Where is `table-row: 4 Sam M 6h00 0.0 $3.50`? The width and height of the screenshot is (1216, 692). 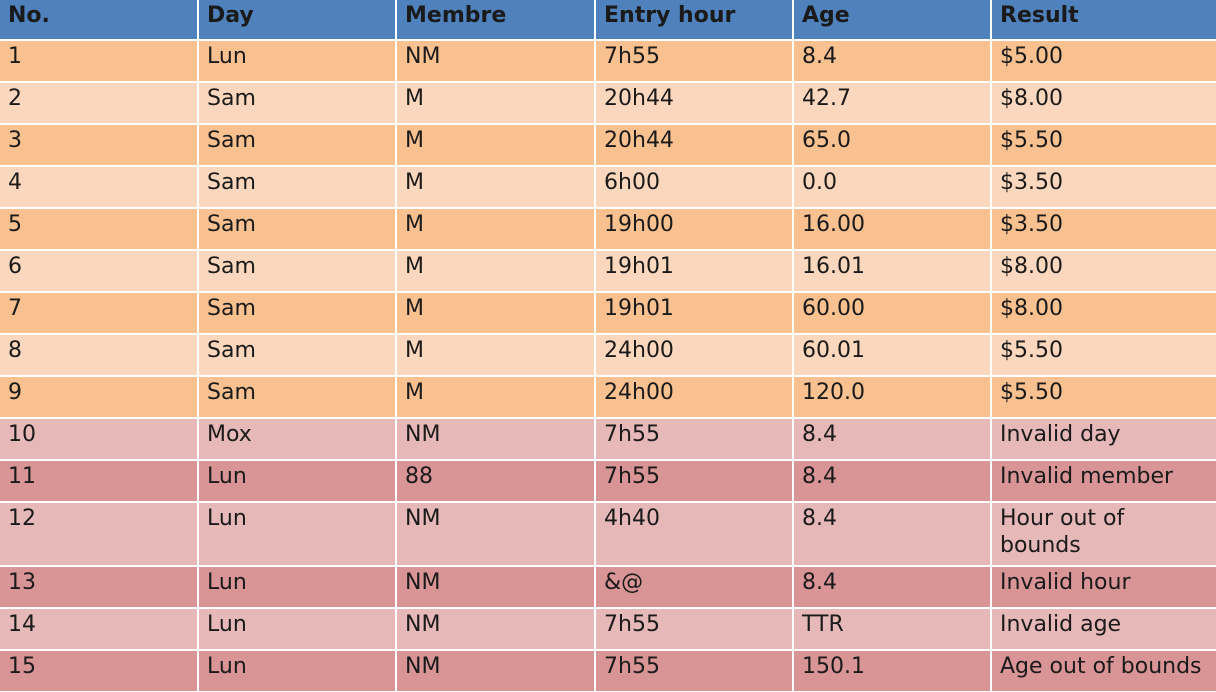
table-row: 4 Sam M 6h00 0.0 $3.50 is located at coordinates (608, 187).